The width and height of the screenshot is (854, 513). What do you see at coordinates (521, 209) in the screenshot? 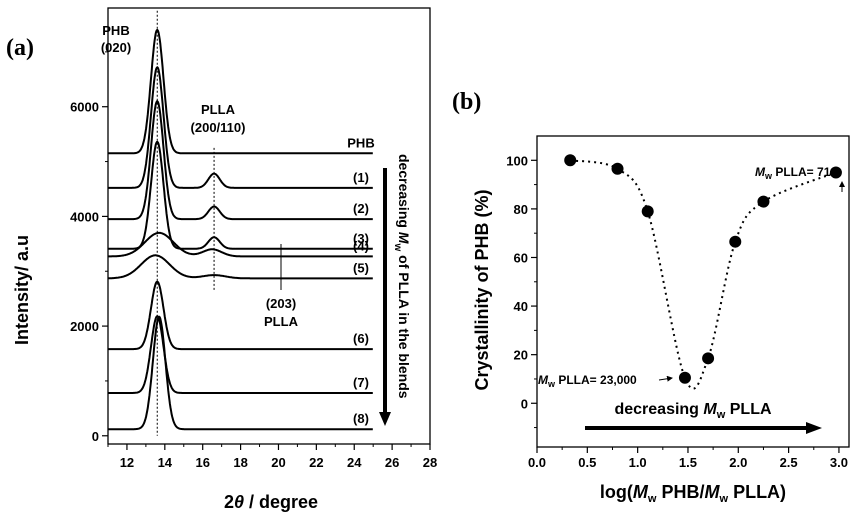
I see `y-tick-label-b: 80` at bounding box center [521, 209].